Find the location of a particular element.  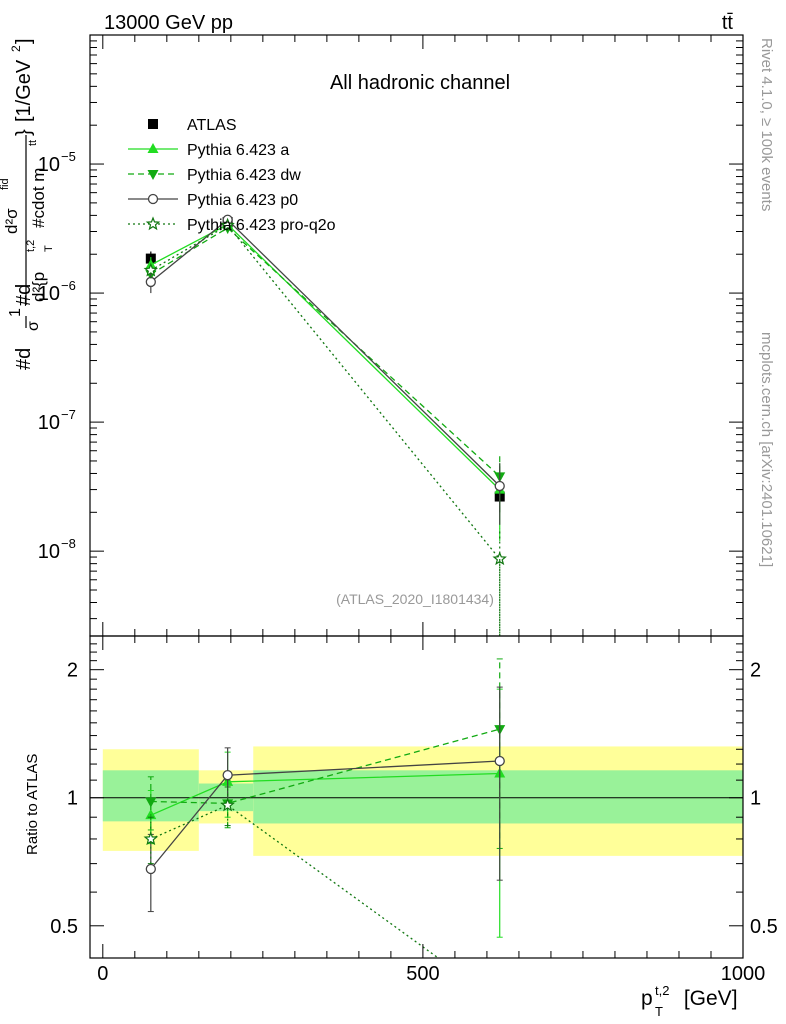

ylabel-part-cdot: #cdot m is located at coordinates (38, 198).